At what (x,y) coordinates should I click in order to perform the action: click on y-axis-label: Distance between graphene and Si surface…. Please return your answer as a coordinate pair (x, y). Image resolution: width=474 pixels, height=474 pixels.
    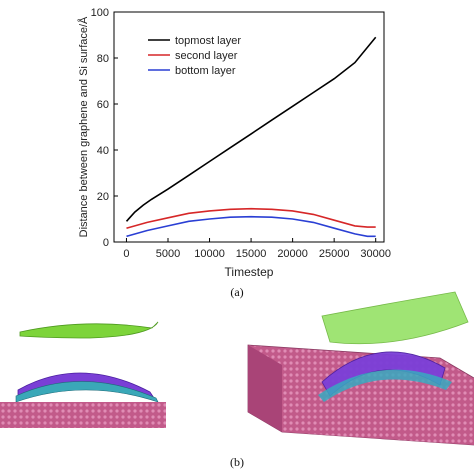
    Looking at the image, I should click on (83, 126).